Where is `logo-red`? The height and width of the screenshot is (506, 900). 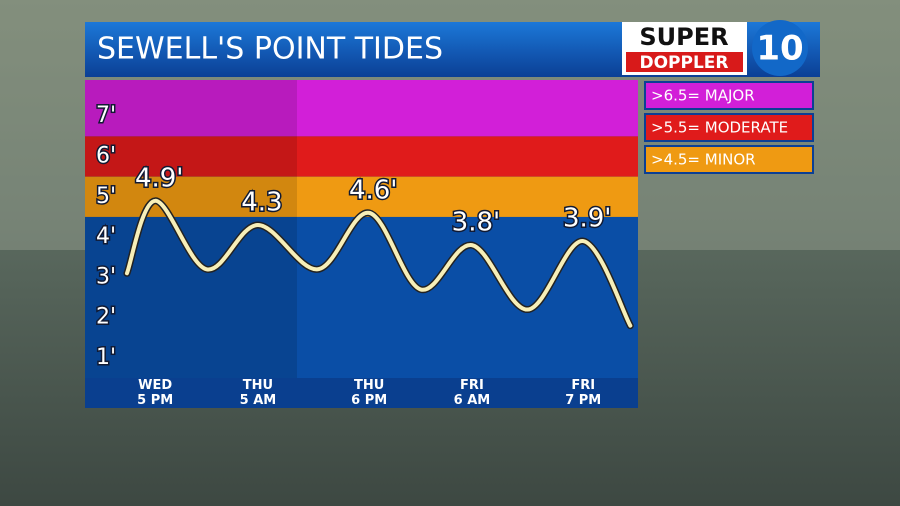
logo-red is located at coordinates (684, 62).